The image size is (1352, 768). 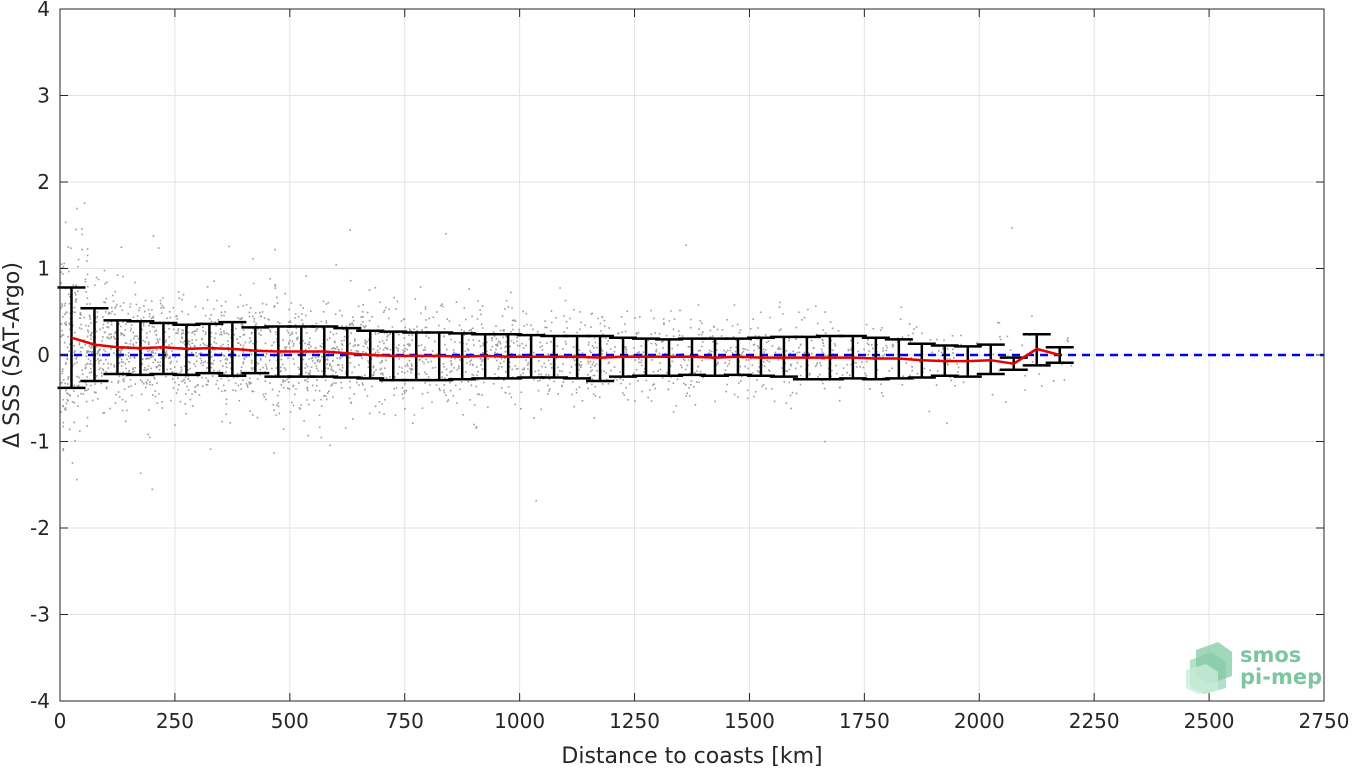 I want to click on y-tick-label: 2, so click(x=43, y=182).